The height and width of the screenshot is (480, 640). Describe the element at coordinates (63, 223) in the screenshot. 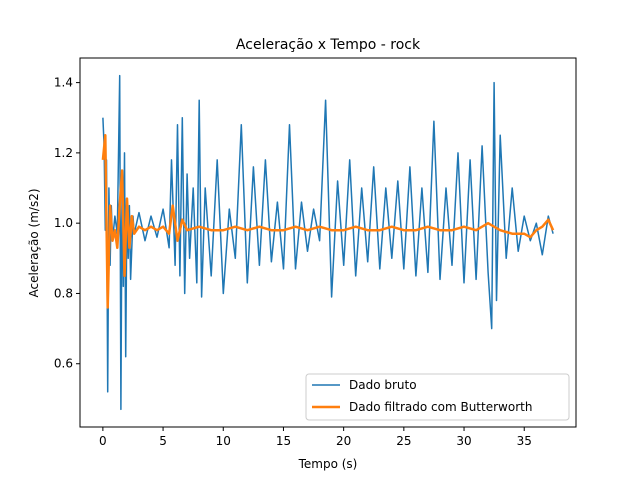

I see `y-tick-label: 1.0` at that location.